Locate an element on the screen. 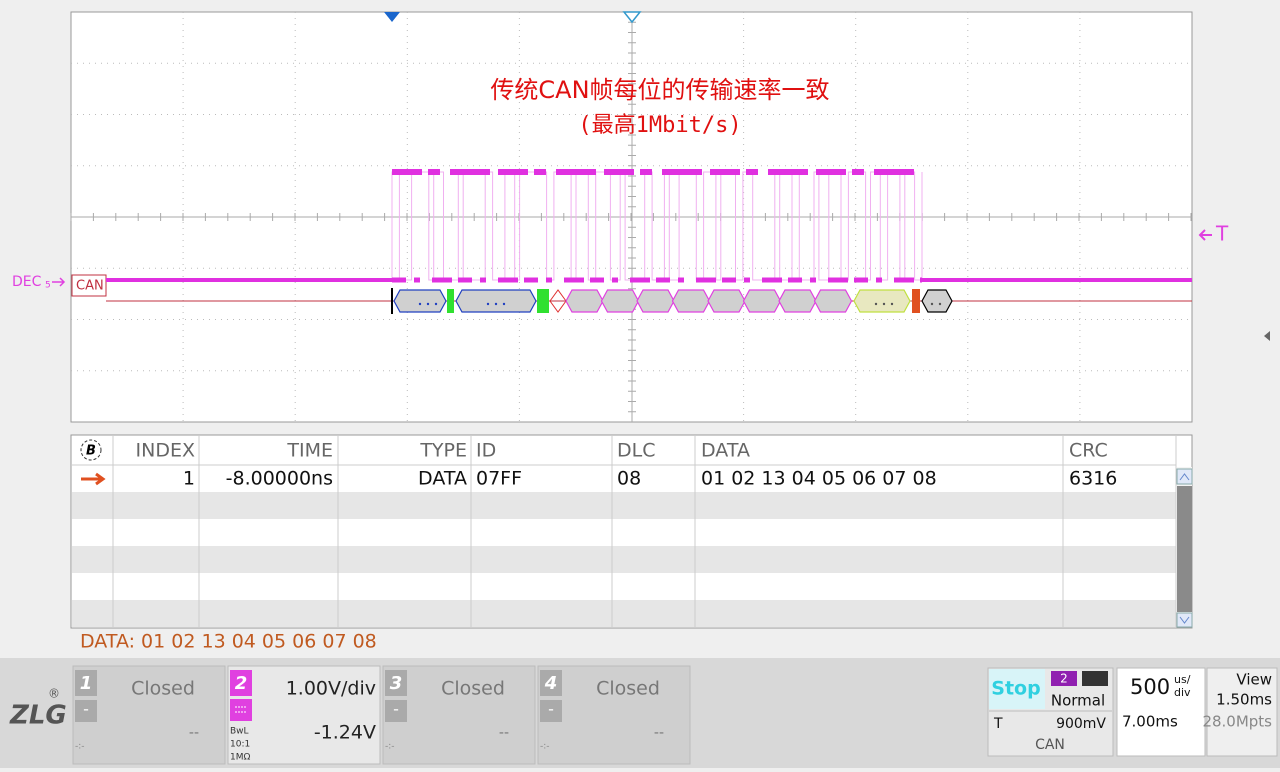 This screenshot has height=772, width=1280. control-bit is located at coordinates (543, 301).